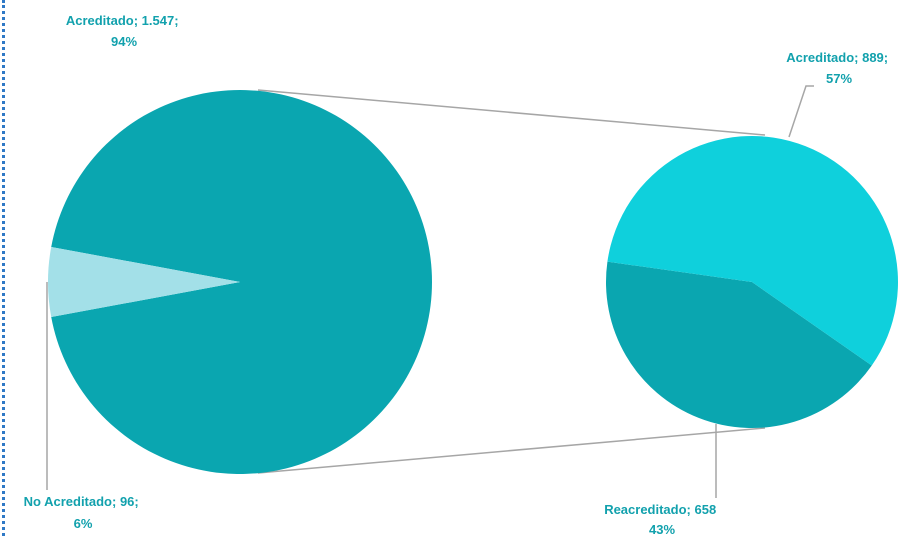 The height and width of the screenshot is (541, 905). What do you see at coordinates (511, 450) in the screenshot?
I see `connector-line-bottom` at bounding box center [511, 450].